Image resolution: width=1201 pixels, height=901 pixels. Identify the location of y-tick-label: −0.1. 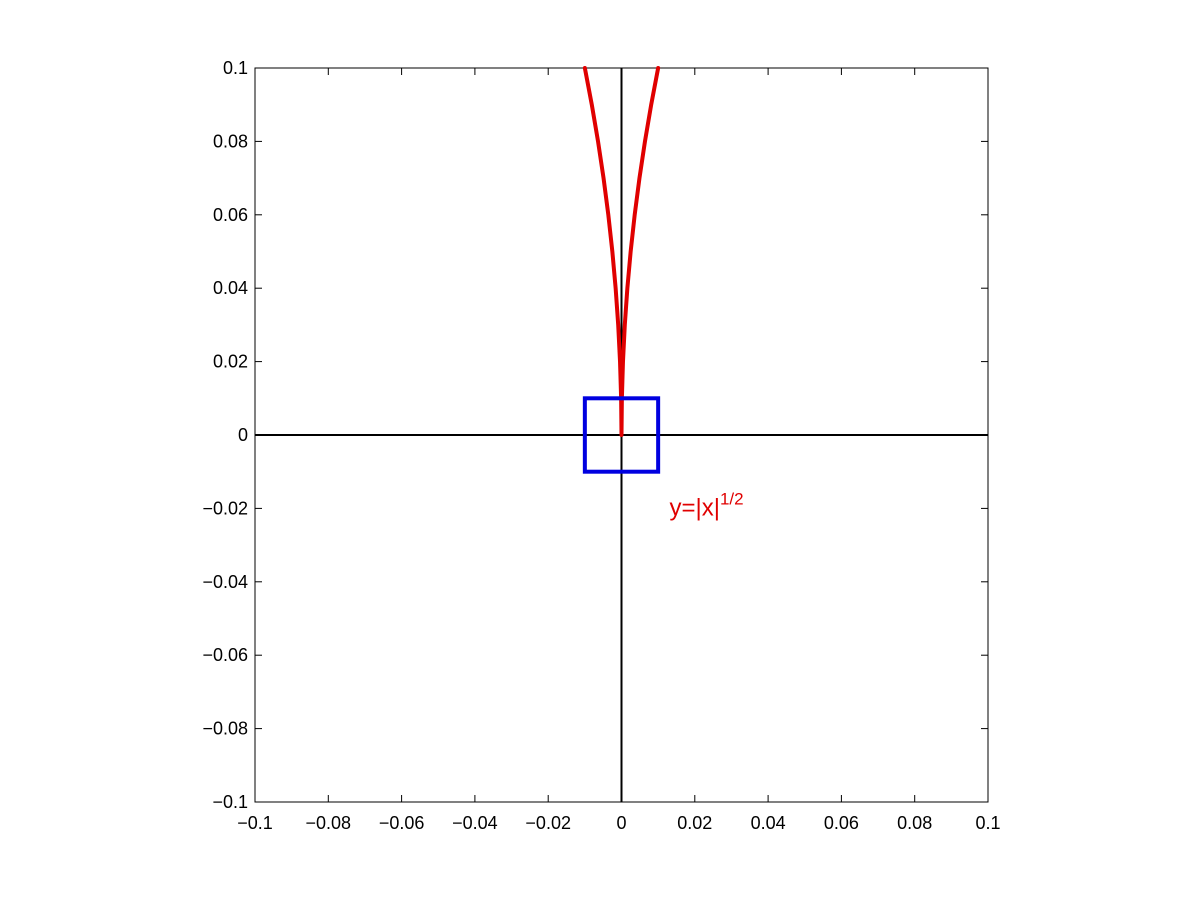
(230, 802).